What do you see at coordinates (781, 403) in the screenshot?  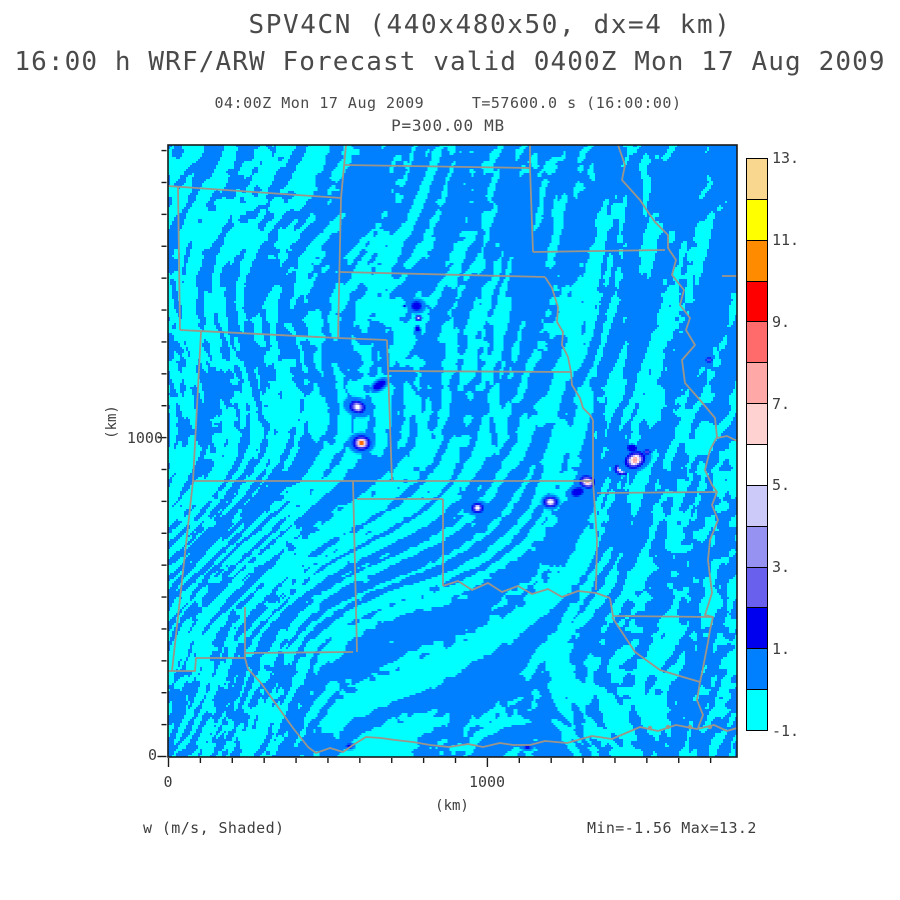 I see `colorbar-tick-label: 7.` at bounding box center [781, 403].